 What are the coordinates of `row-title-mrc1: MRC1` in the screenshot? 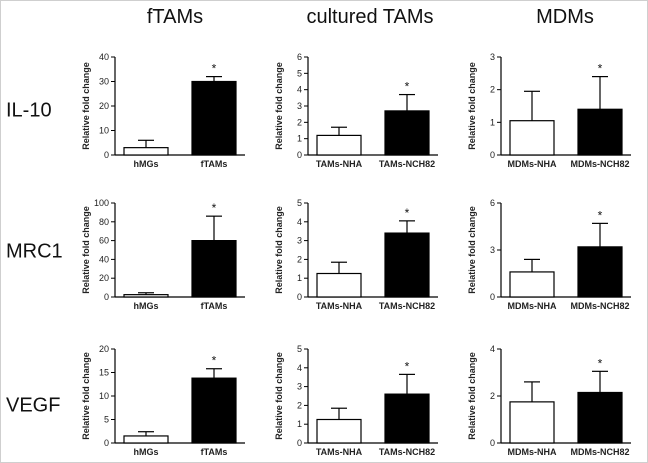 It's located at (34, 251).